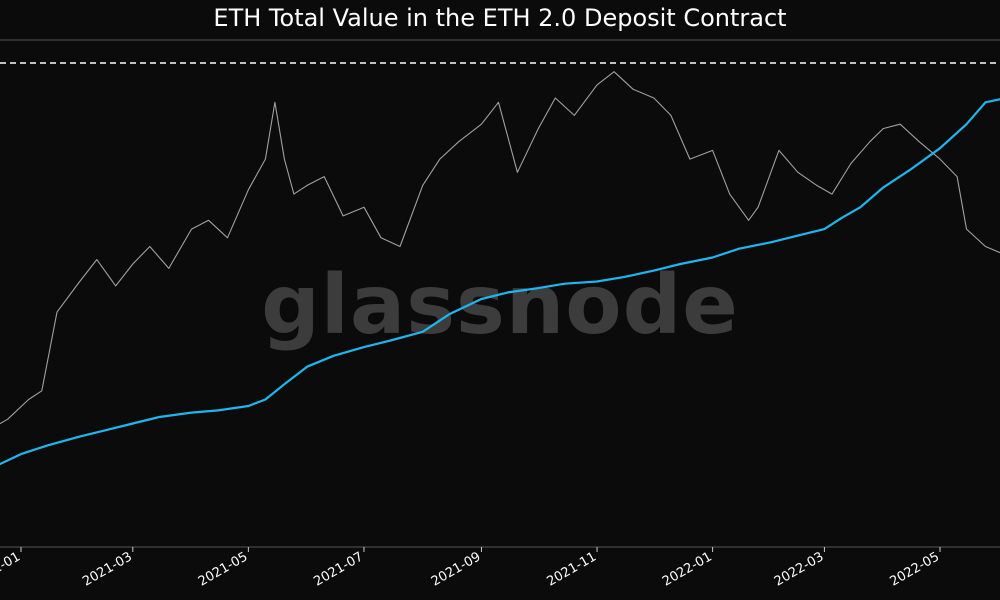 This screenshot has height=600, width=1000. Describe the element at coordinates (11, 569) in the screenshot. I see `x-tick-label: 2021-01` at that location.